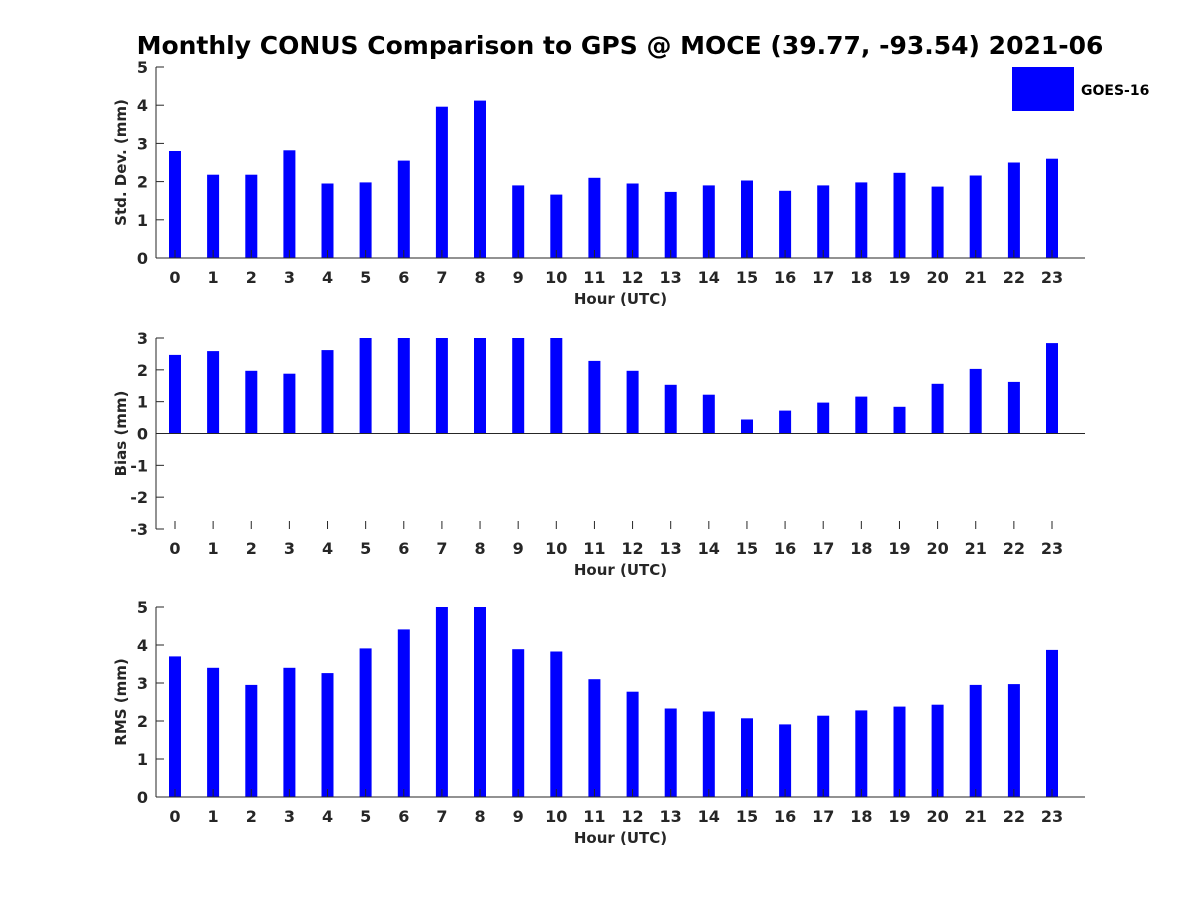 This screenshot has height=900, width=1200. I want to click on std-dev-x-tick-label: 7, so click(441, 277).